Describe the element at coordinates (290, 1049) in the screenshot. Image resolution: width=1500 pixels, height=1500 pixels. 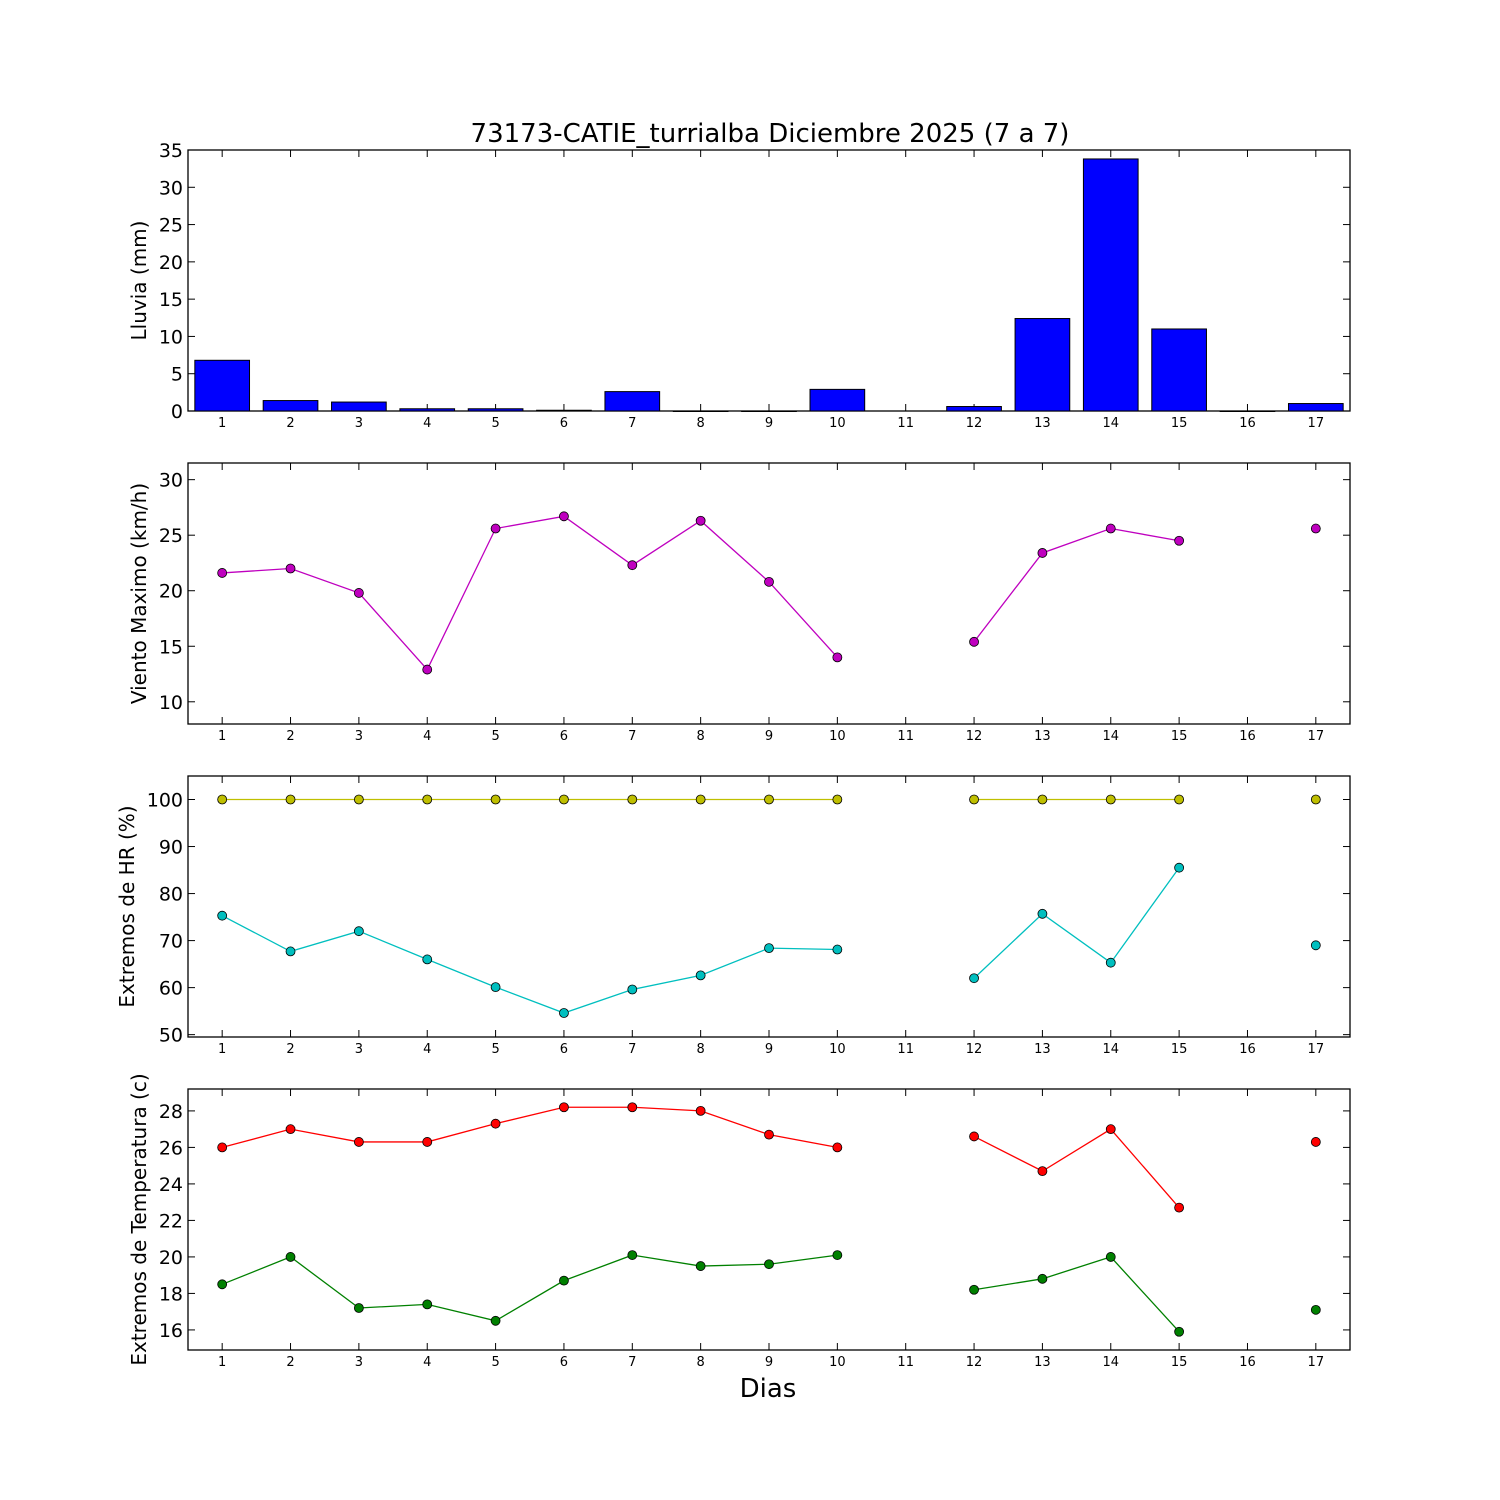
I see `x-tick-label: 2` at that location.